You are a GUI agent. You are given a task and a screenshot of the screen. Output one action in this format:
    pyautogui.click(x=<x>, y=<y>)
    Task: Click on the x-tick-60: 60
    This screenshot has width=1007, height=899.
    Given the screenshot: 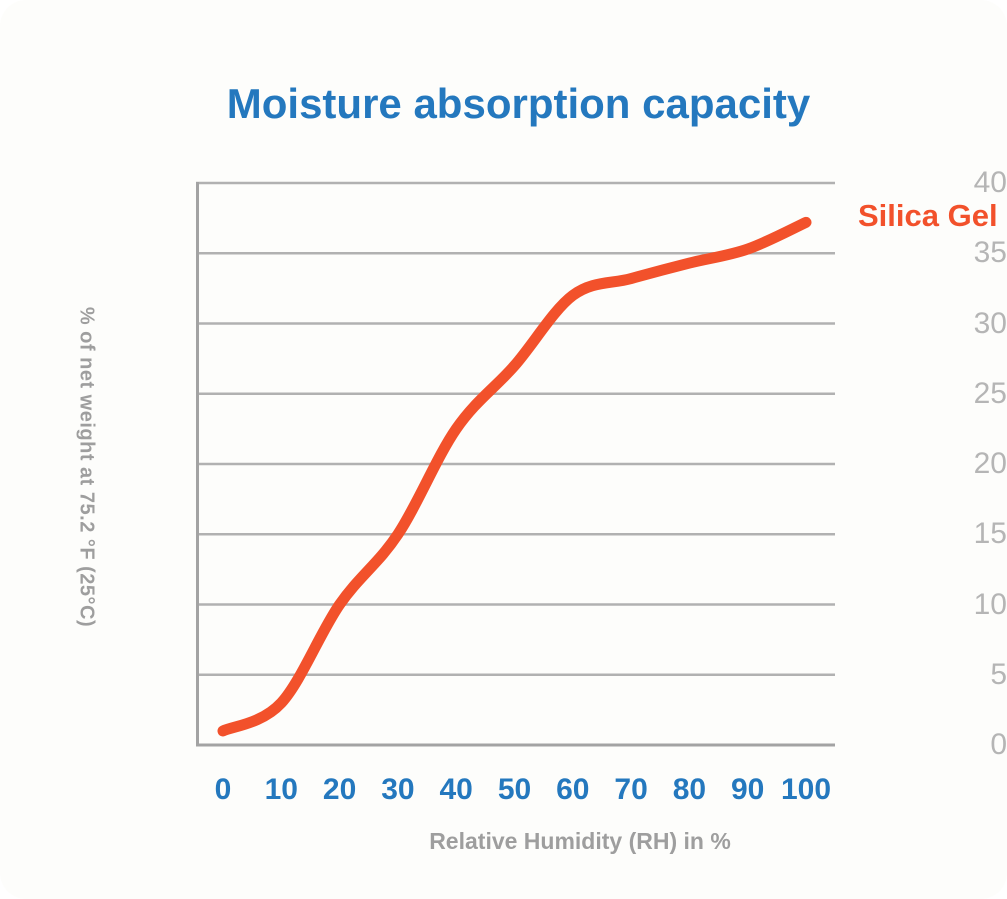 What is the action you would take?
    pyautogui.click(x=573, y=789)
    